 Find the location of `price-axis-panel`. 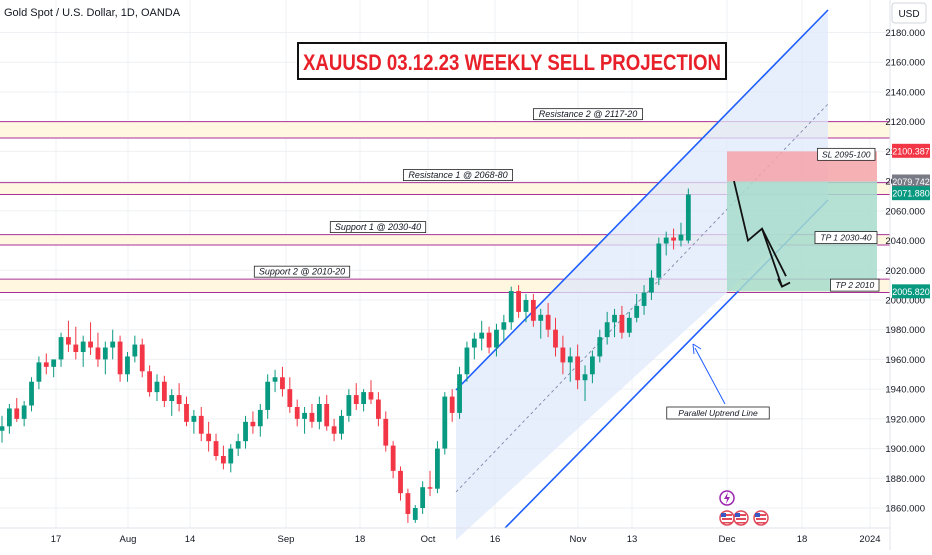

price-axis-panel is located at coordinates (911, 275).